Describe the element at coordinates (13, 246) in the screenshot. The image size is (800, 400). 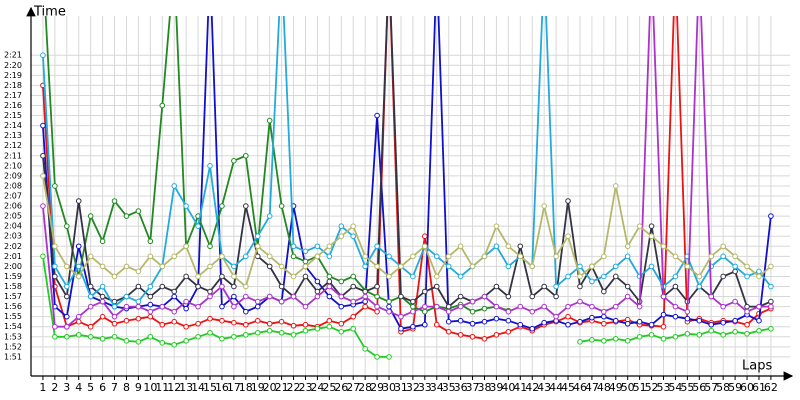
I see `y-tick-label: 2:02` at that location.